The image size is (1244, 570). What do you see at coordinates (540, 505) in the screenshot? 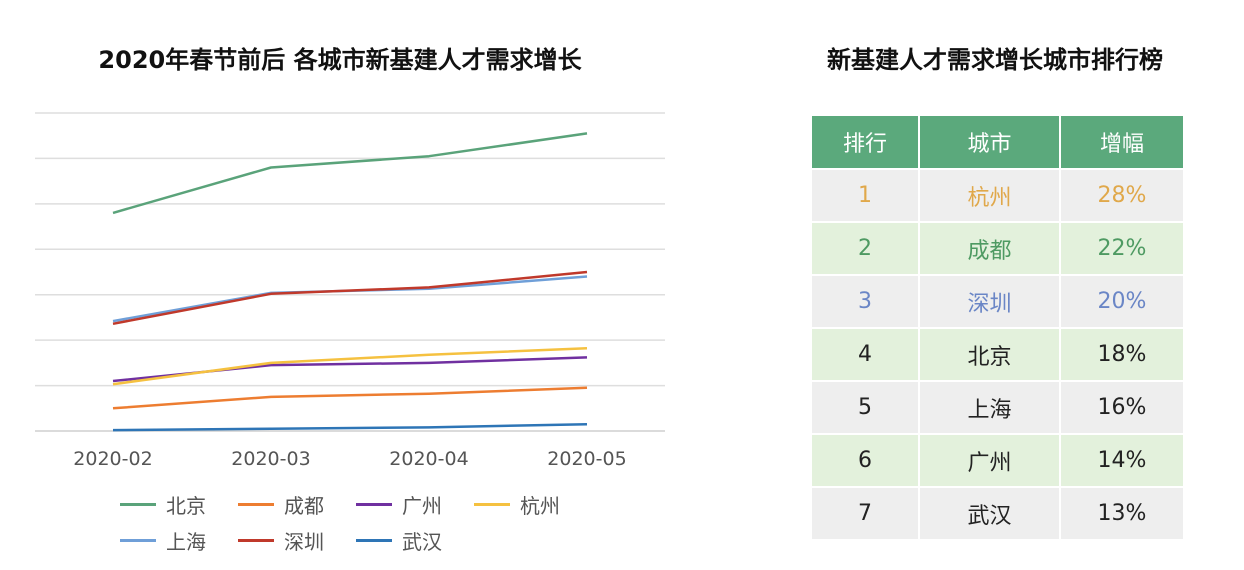
I see `legend-label: 杭州` at bounding box center [540, 505].